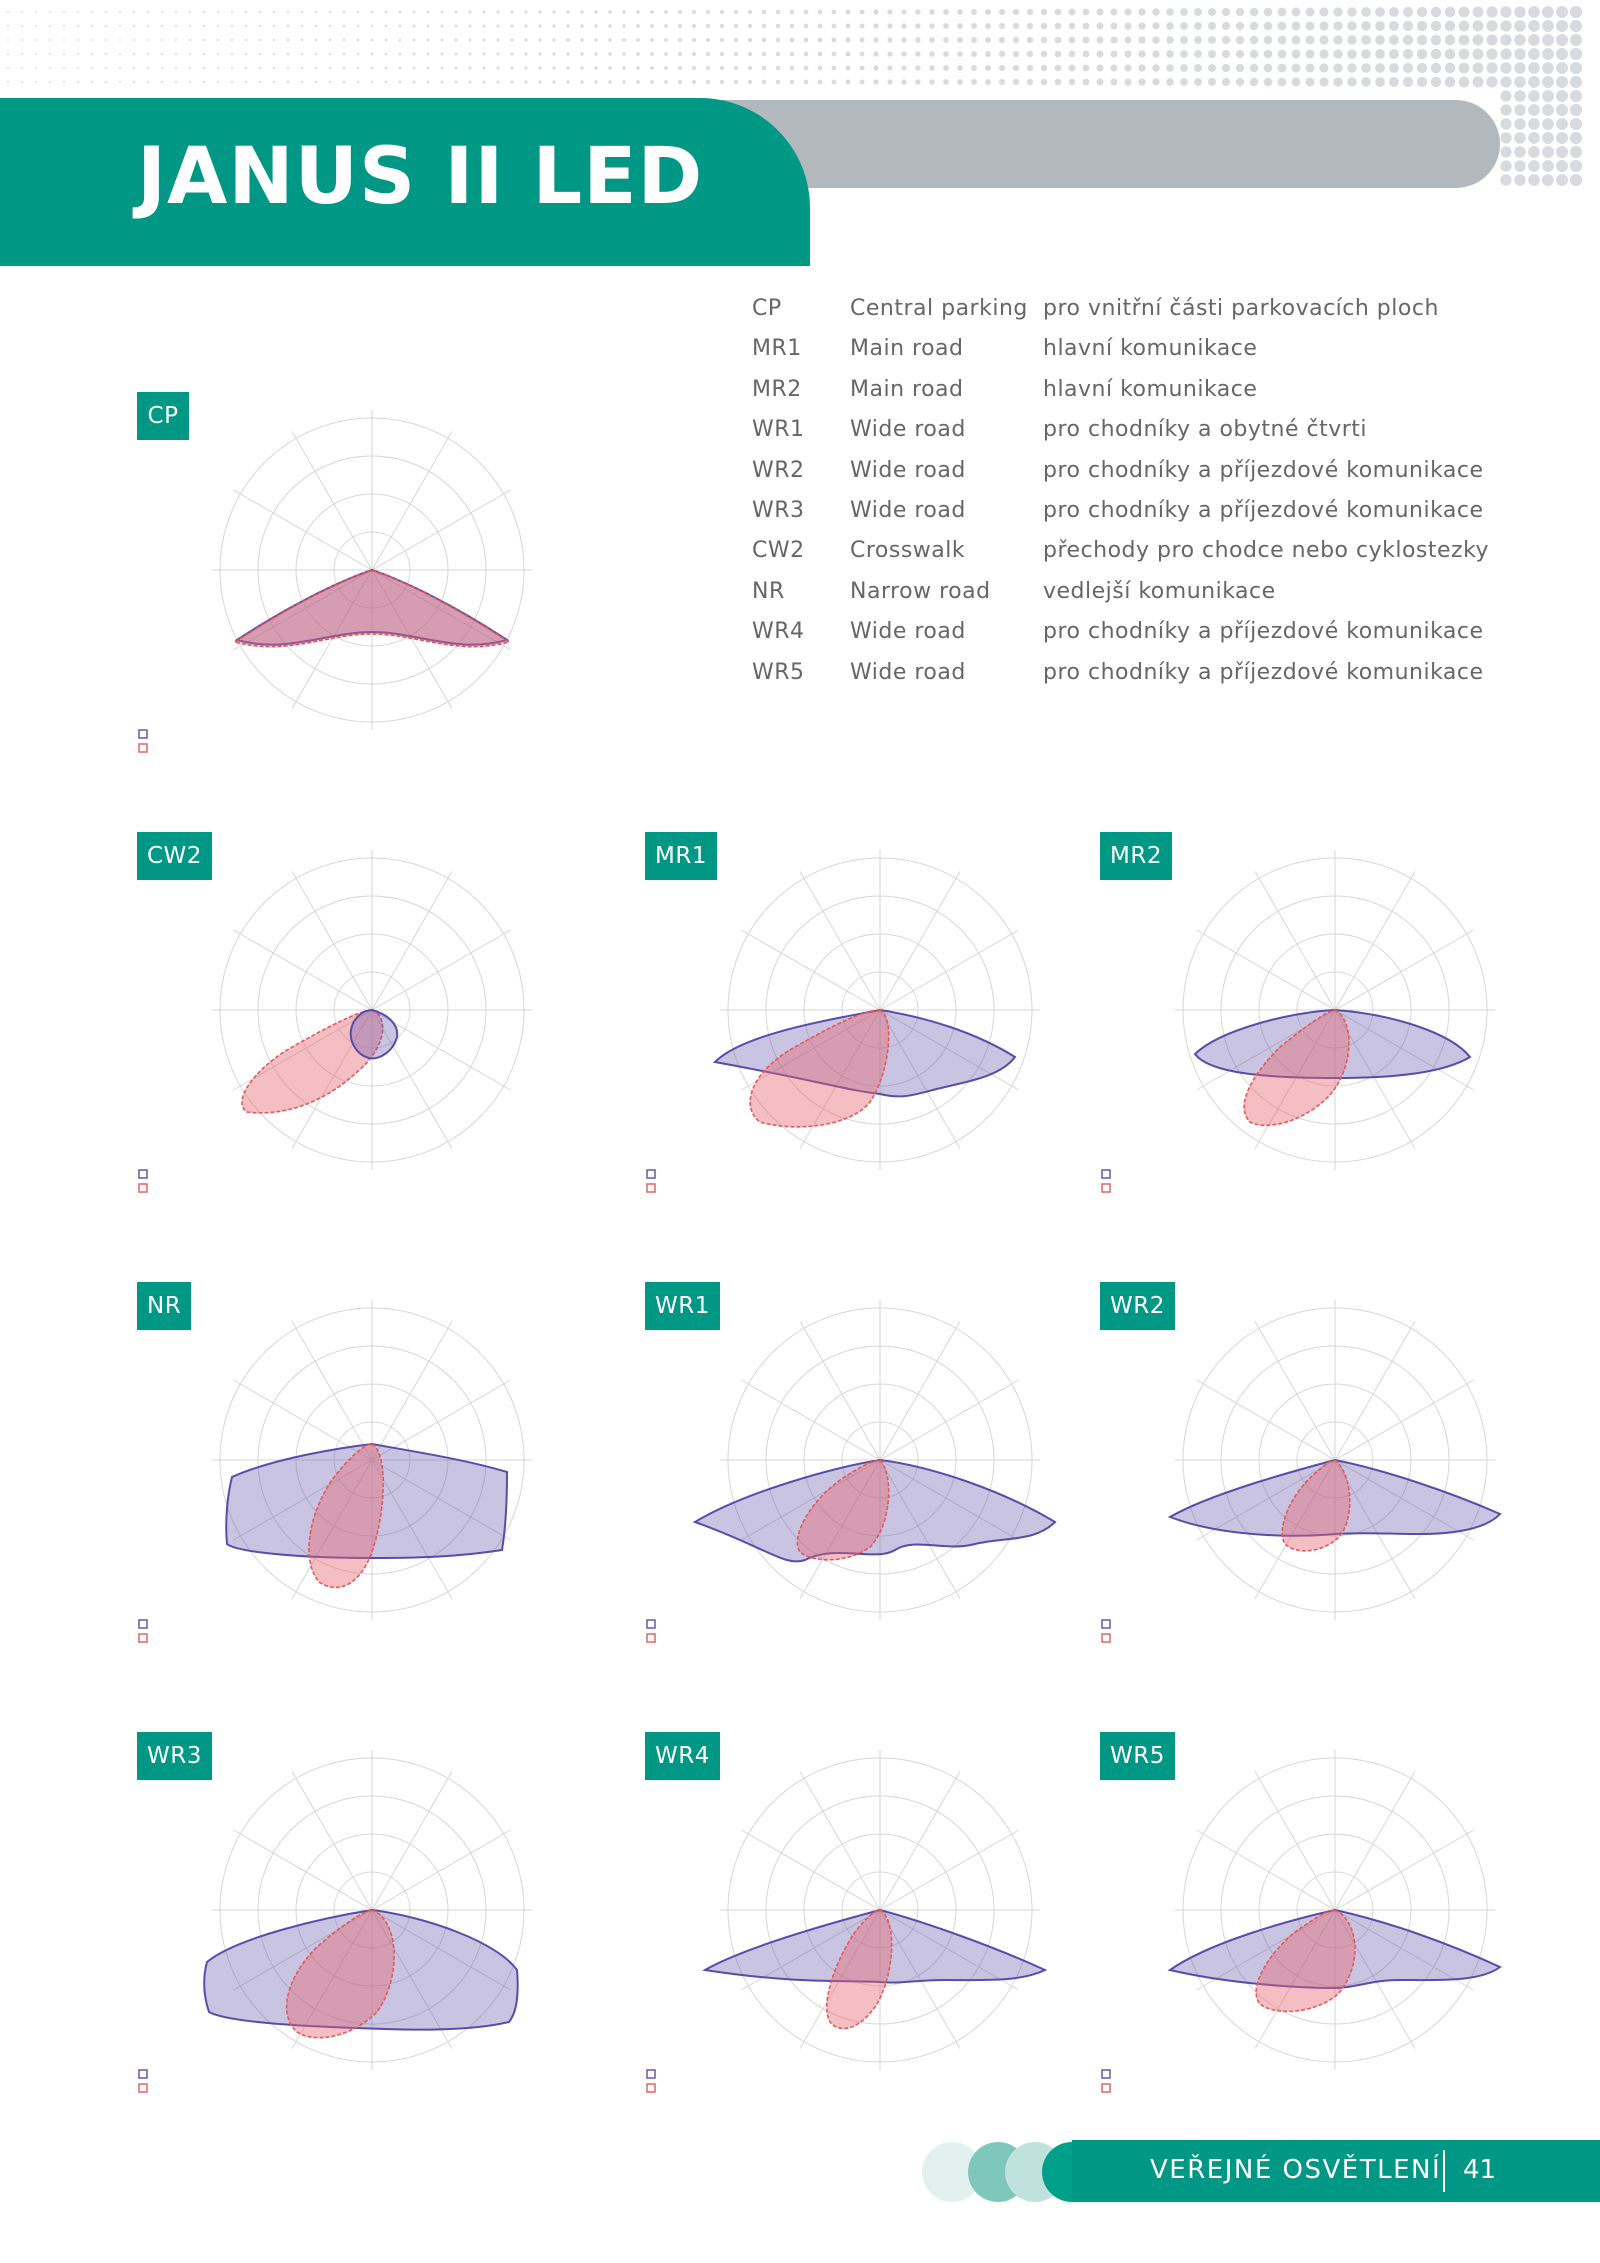 The height and width of the screenshot is (2263, 1600). Describe the element at coordinates (908, 470) in the screenshot. I see `legend-name: Wide road` at that location.